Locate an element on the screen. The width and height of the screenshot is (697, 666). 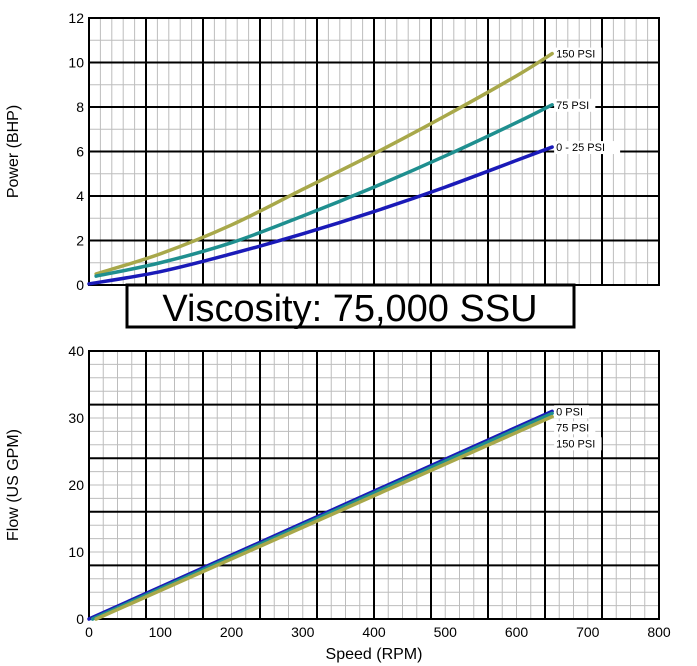
x-tick-label: 600 is located at coordinates (517, 632).